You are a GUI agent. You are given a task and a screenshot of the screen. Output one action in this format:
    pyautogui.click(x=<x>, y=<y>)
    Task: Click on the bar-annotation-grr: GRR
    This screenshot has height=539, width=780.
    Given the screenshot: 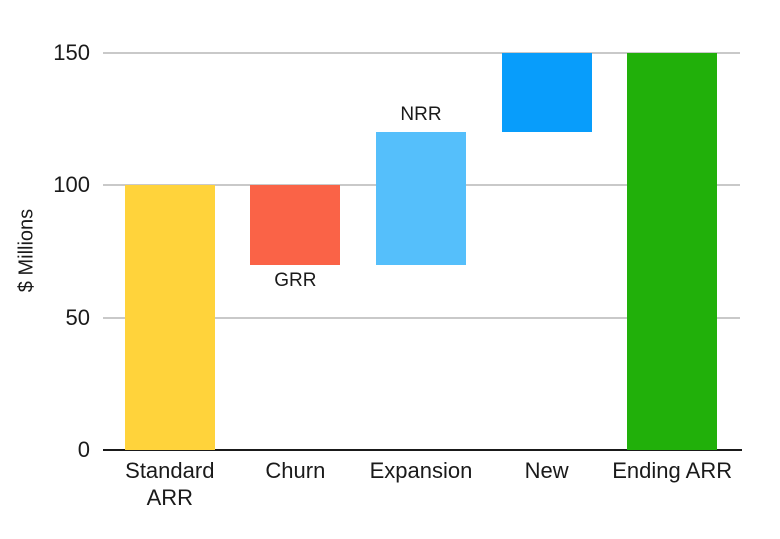 What is the action you would take?
    pyautogui.click(x=295, y=280)
    